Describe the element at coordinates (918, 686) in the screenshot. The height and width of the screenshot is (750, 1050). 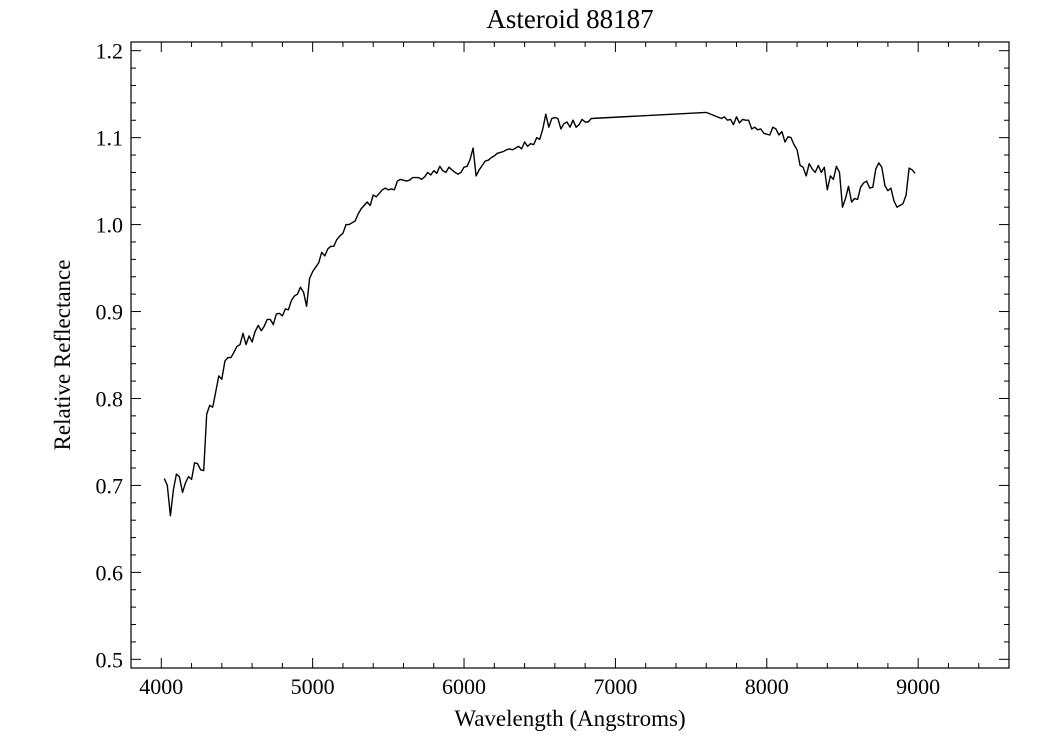
I see `x-tick-label: 9000` at that location.